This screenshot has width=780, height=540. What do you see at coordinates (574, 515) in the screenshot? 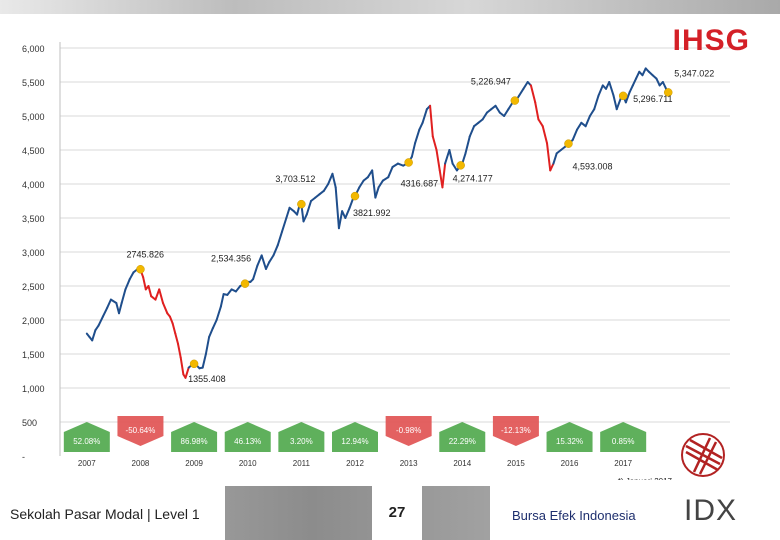
I see `brand-name: Bursa Efek Indonesia` at bounding box center [574, 515].